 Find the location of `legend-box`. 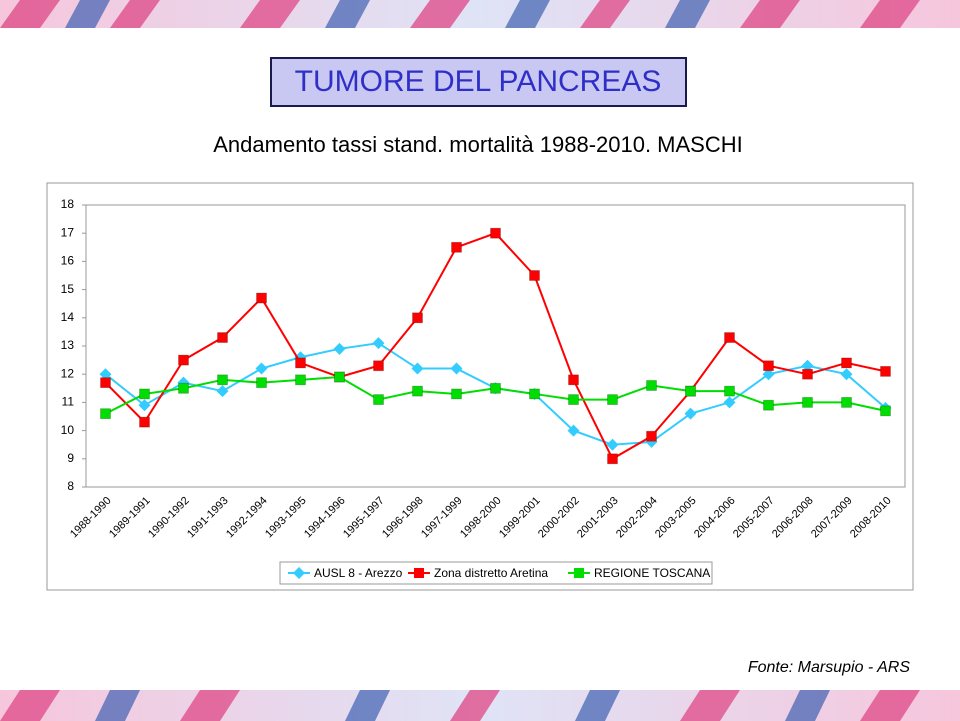

legend-box is located at coordinates (496, 573).